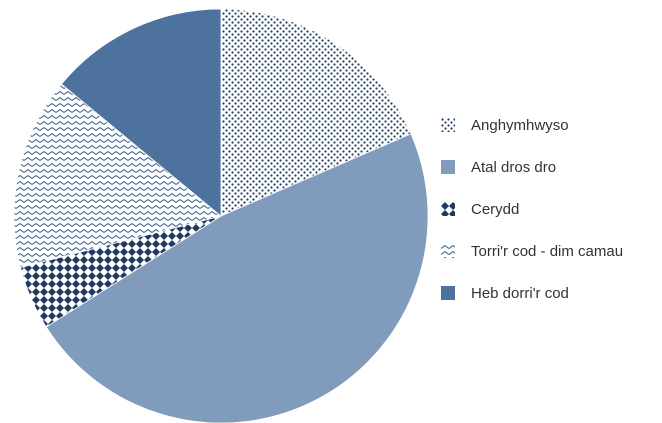  I want to click on legend-item-heb-dorri-r-cod: Heb dorri'r cod, so click(532, 293).